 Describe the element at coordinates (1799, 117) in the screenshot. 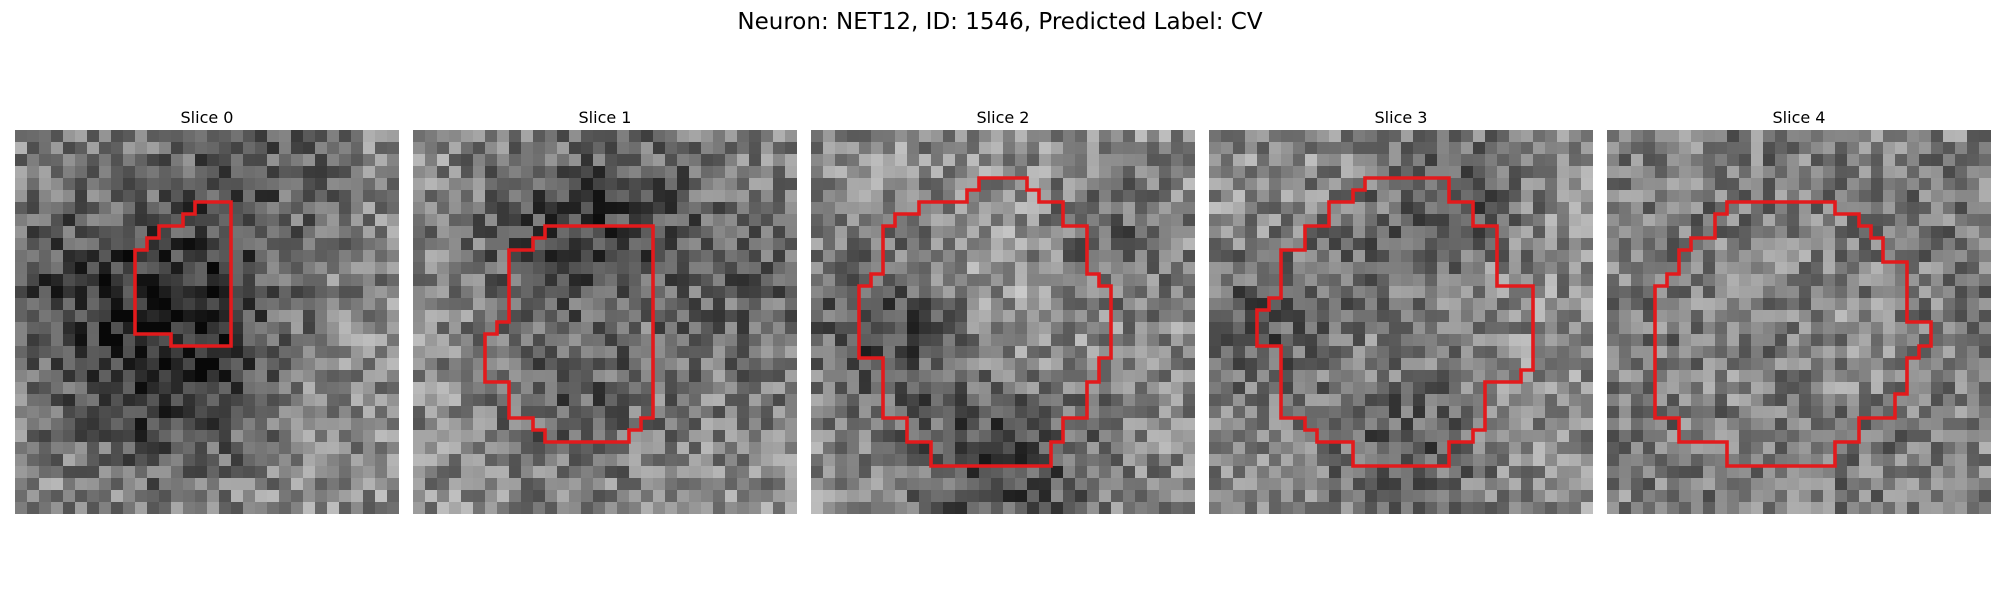

I see `slice-title: Slice 4` at that location.